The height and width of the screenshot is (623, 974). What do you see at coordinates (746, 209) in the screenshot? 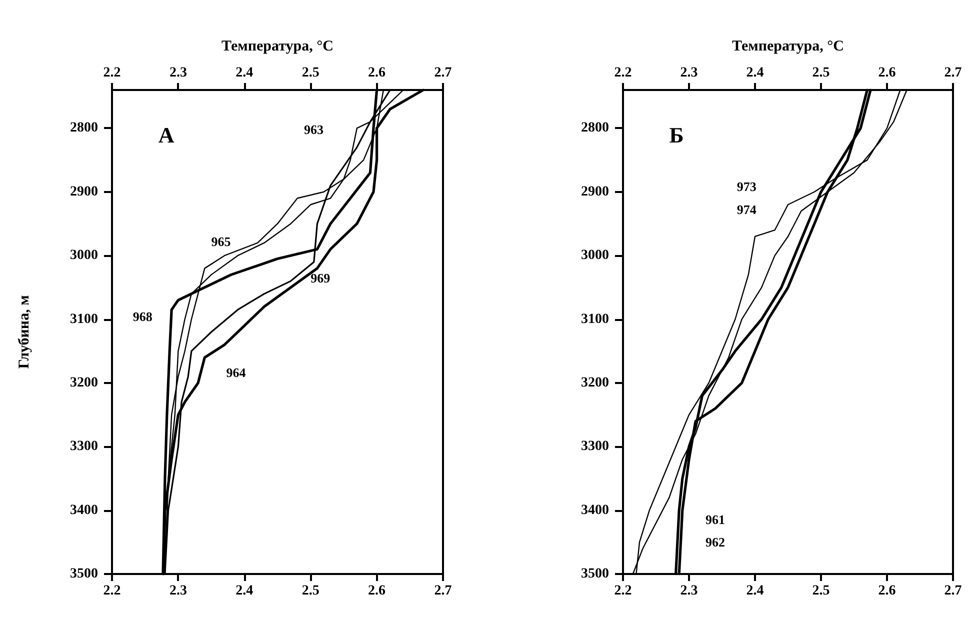
I see `text: 974` at bounding box center [746, 209].